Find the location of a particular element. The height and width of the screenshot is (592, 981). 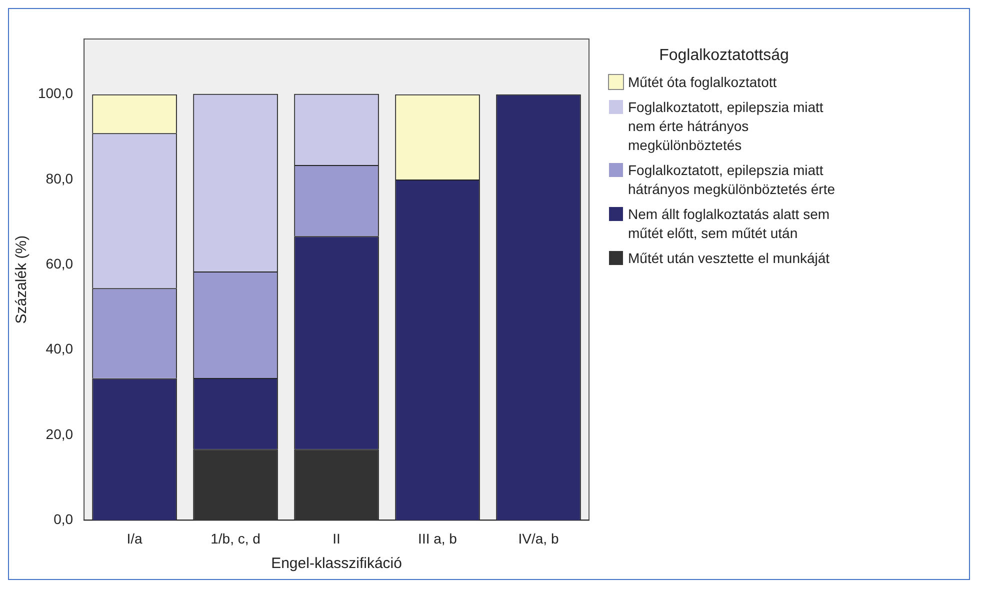

y-tick-label: 40,0 is located at coordinates (60, 348).